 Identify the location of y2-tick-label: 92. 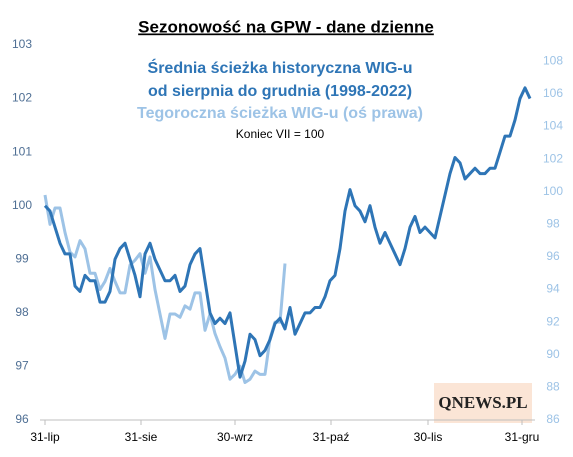
(553, 321).